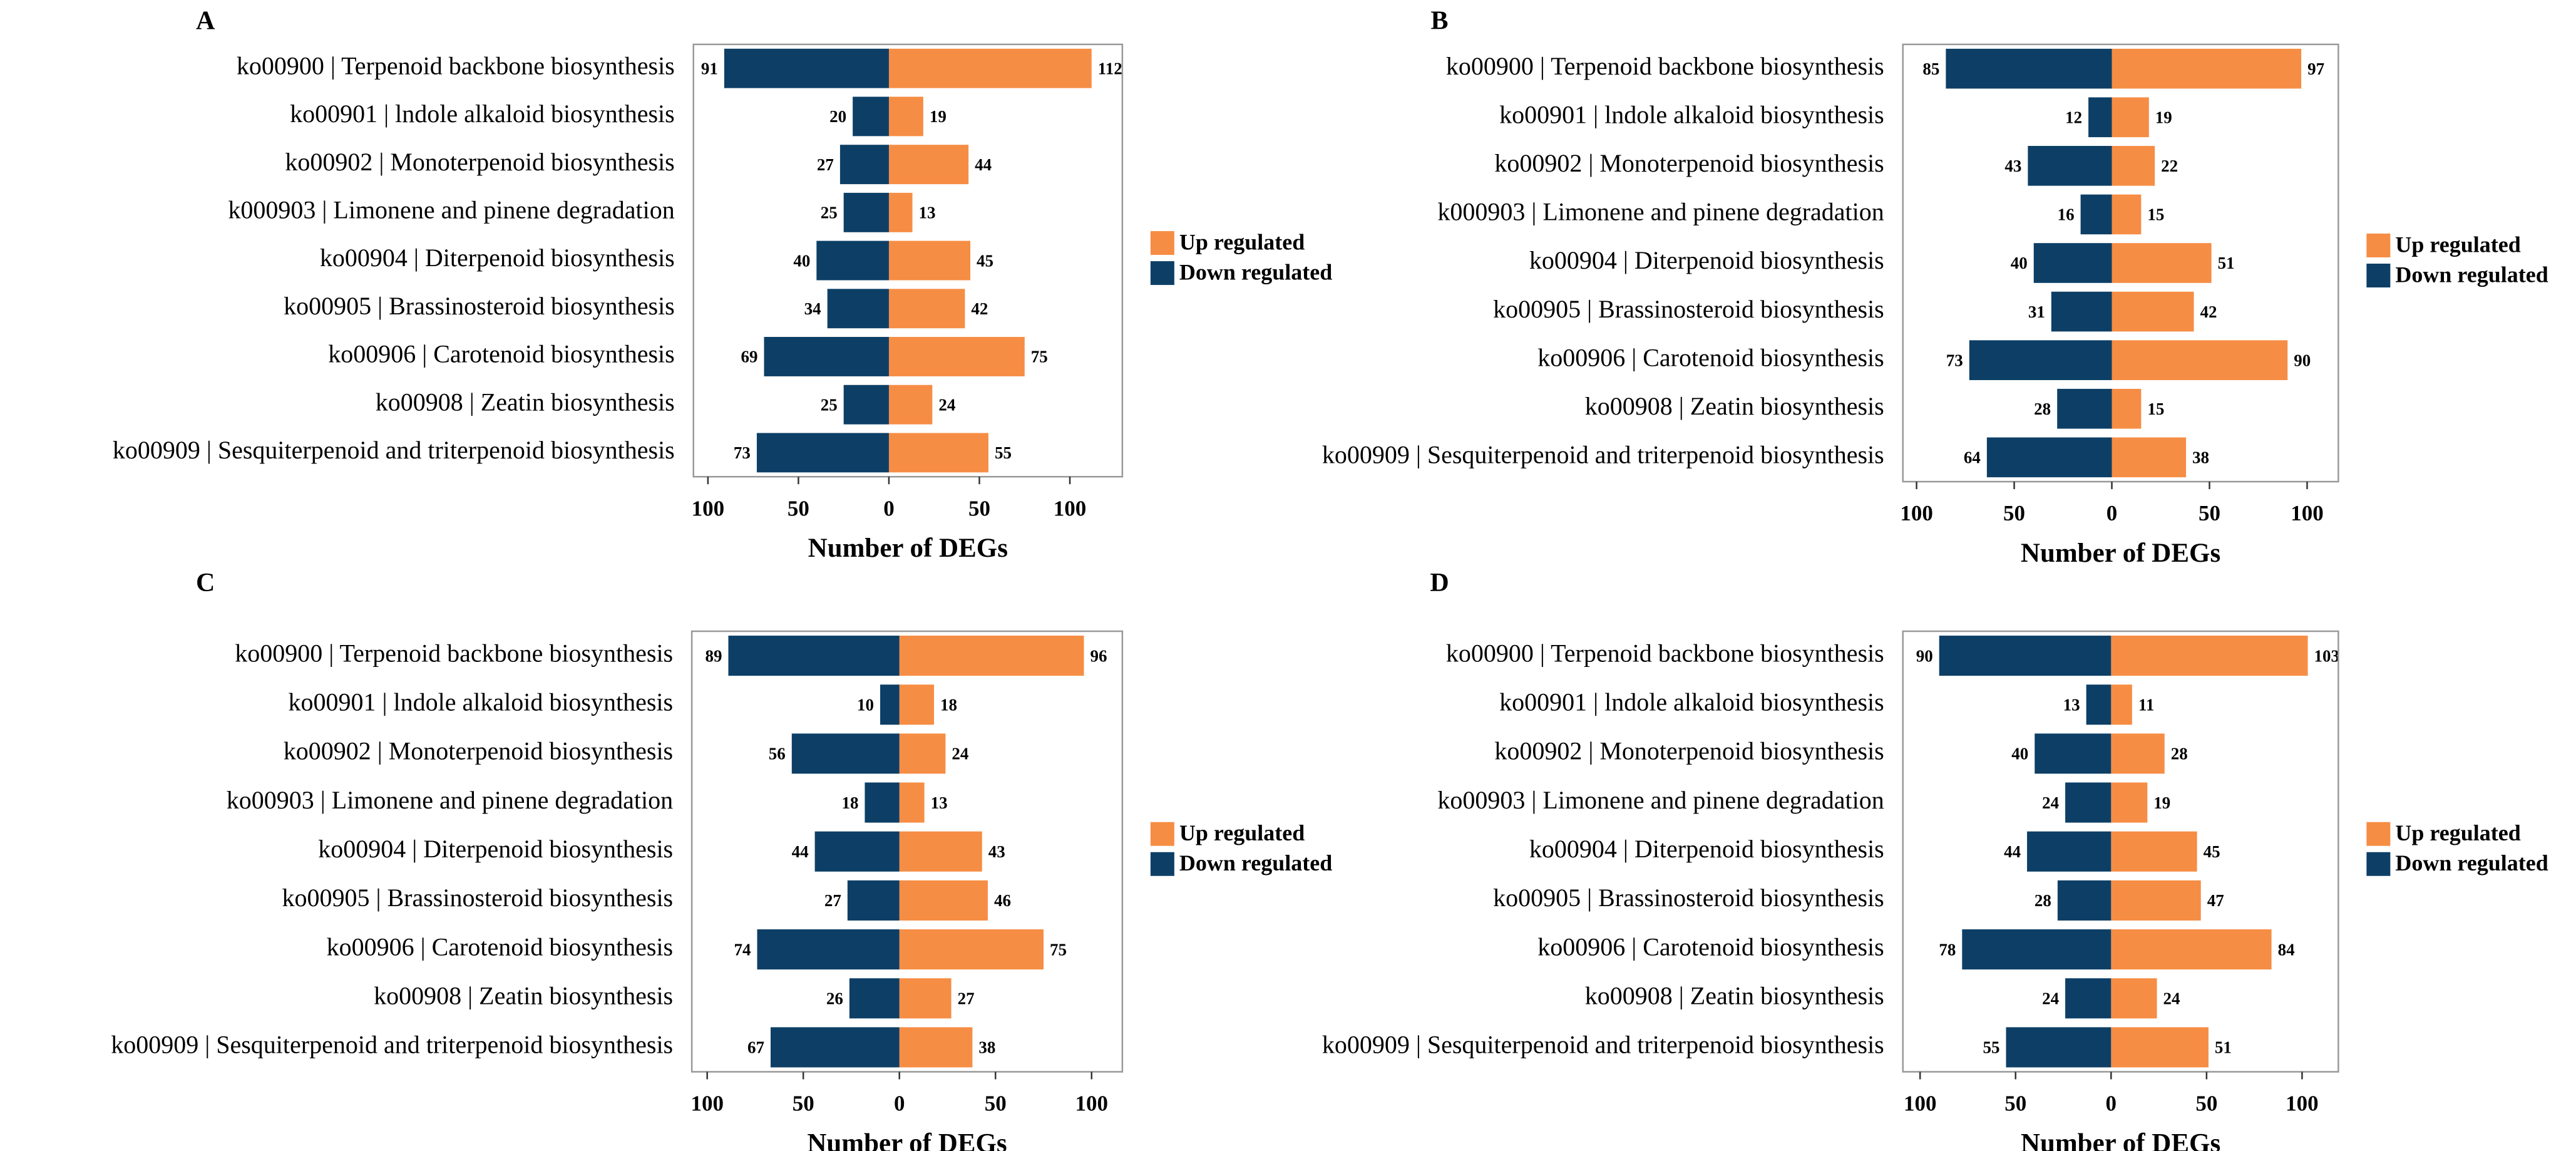 The width and height of the screenshot is (2576, 1151). I want to click on value-label: 74, so click(742, 949).